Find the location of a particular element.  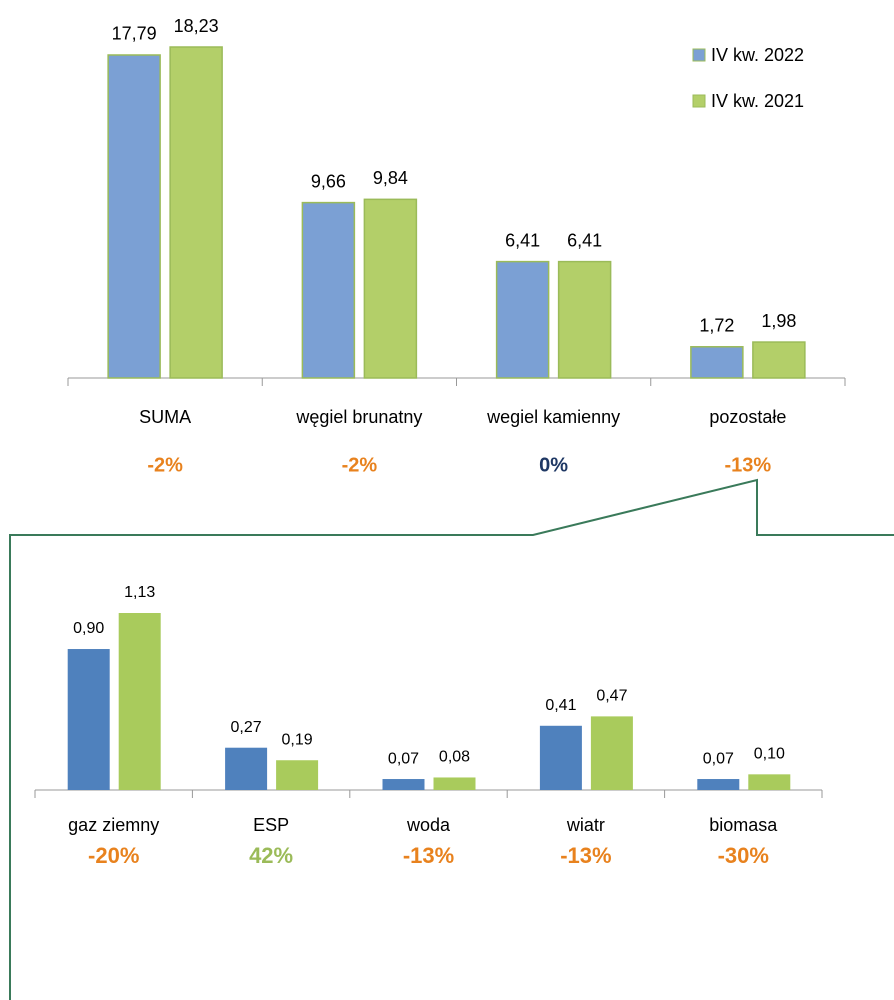

value-label: 1,98 is located at coordinates (778, 321).